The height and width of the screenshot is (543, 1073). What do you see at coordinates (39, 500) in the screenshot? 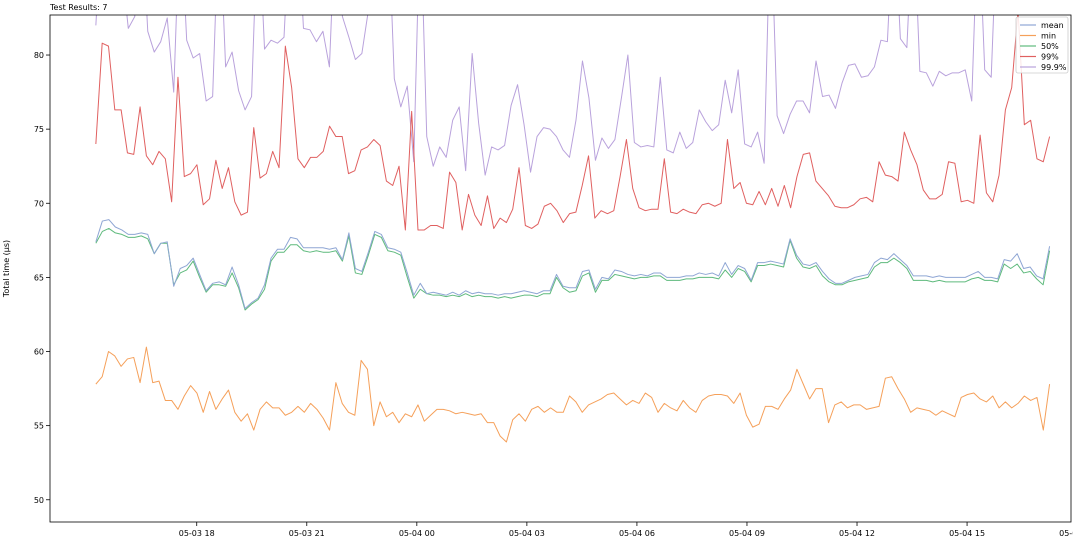
I see `y-tick-label: 50` at bounding box center [39, 500].